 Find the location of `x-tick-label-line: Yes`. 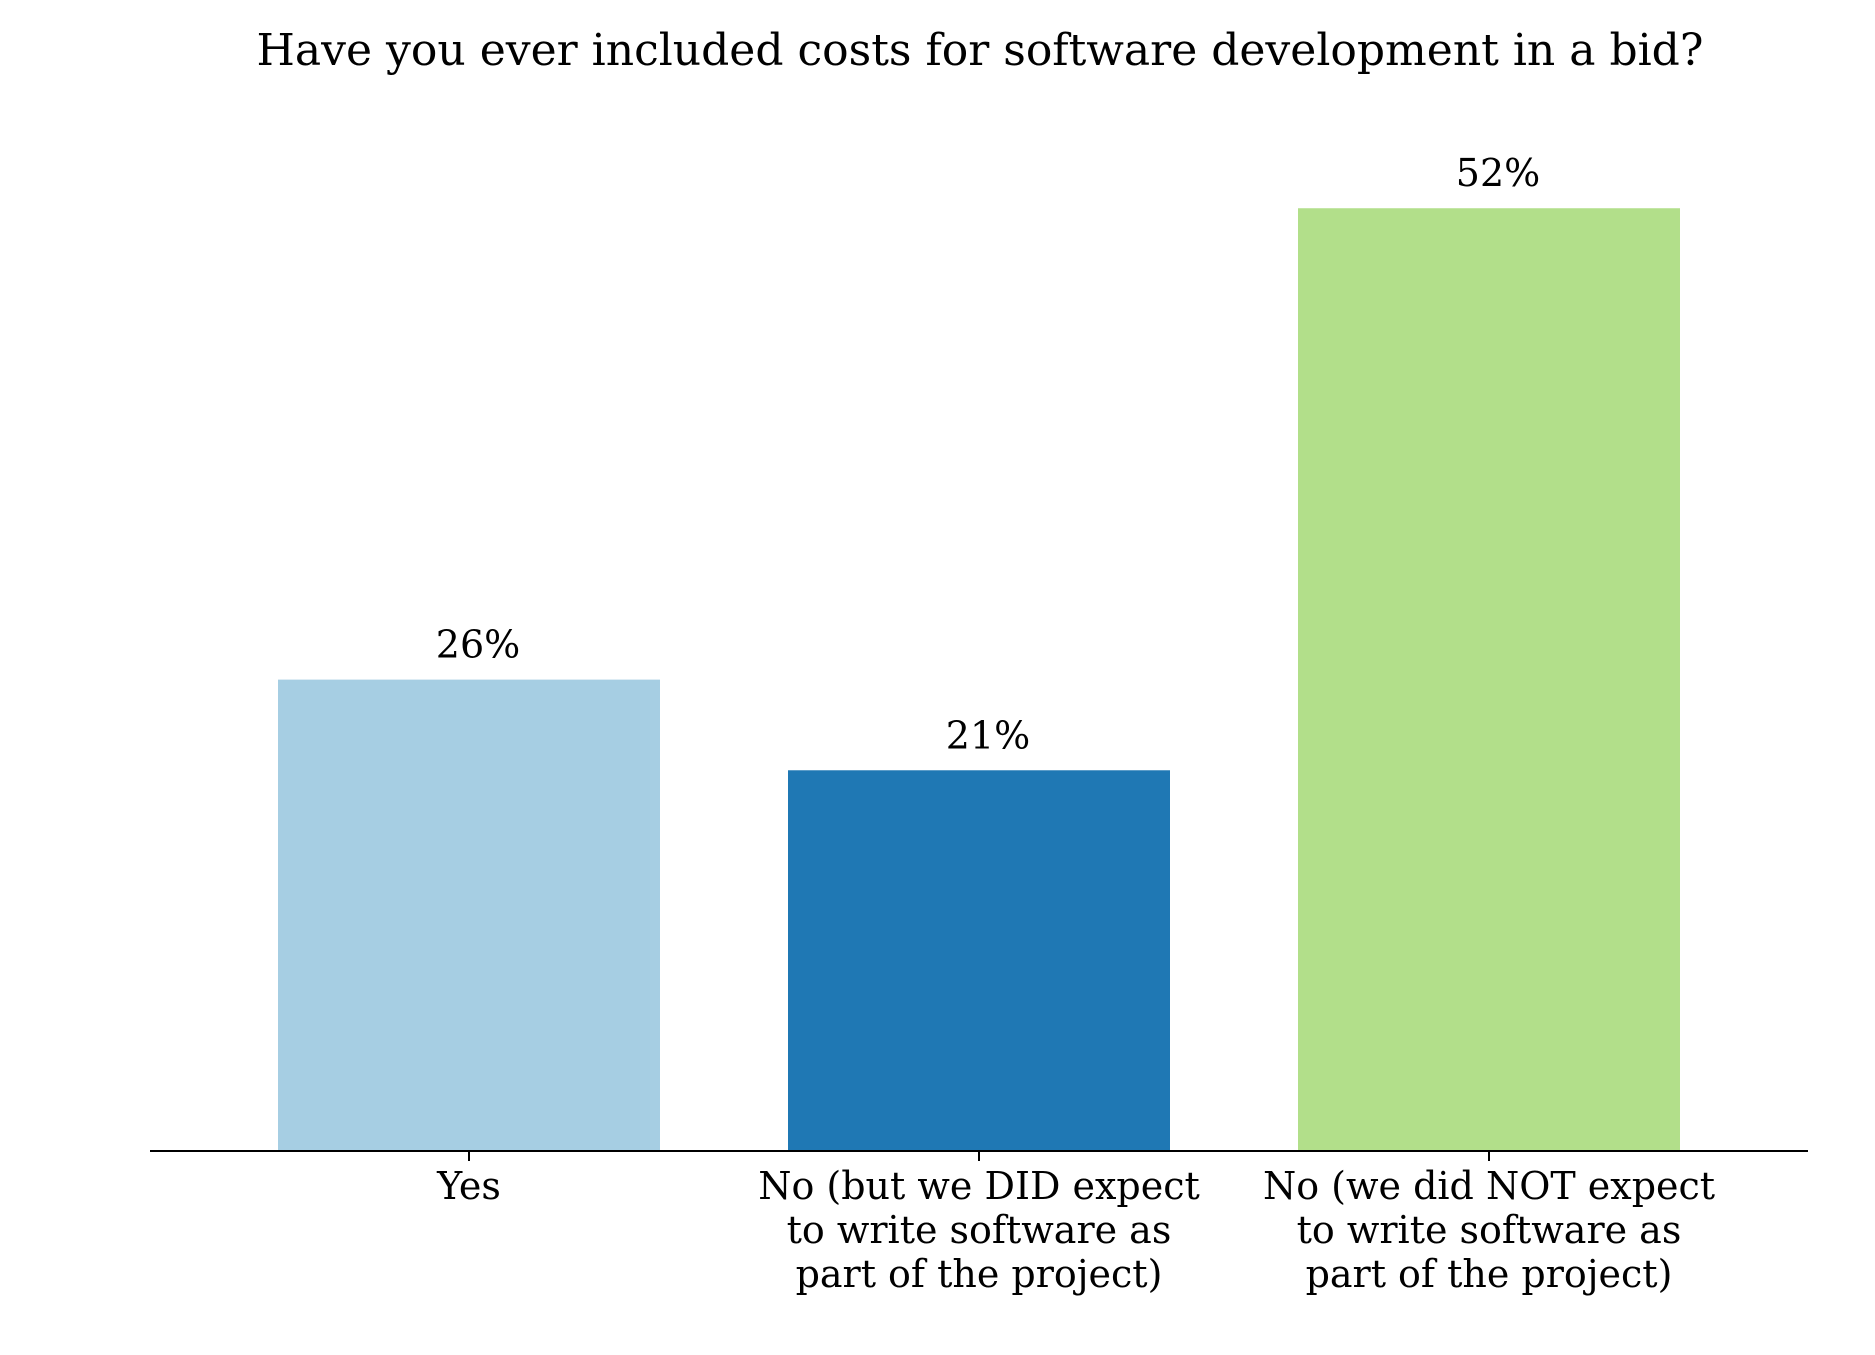

x-tick-label-line: Yes is located at coordinates (468, 1186).